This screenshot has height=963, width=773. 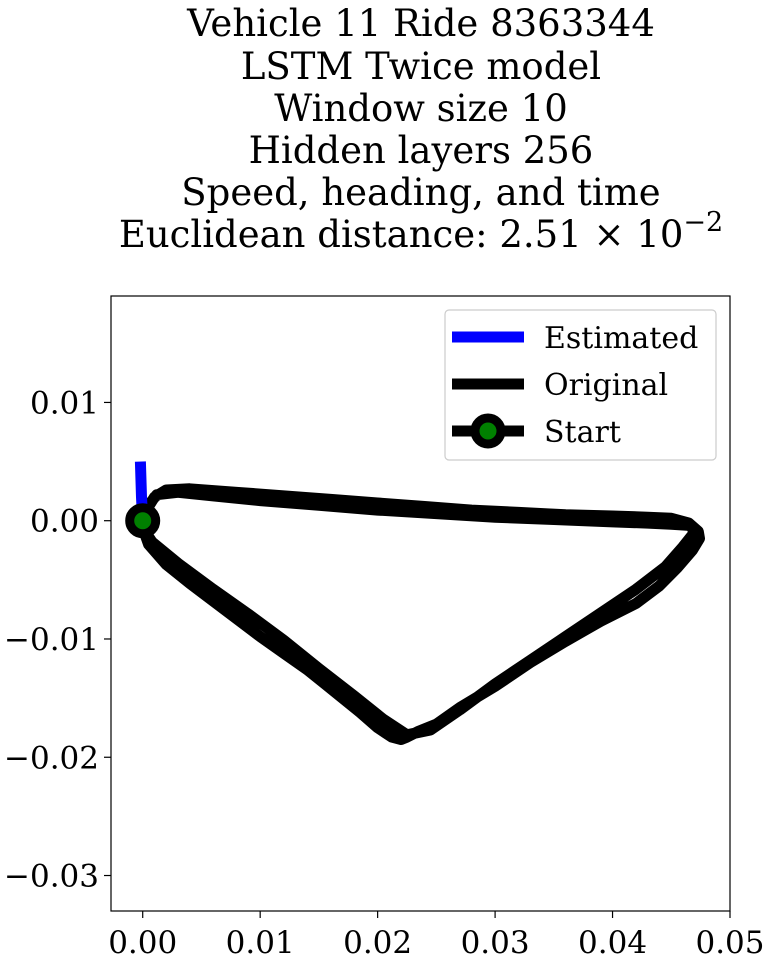 I want to click on y-tick-label: −0.03, so click(x=51, y=877).